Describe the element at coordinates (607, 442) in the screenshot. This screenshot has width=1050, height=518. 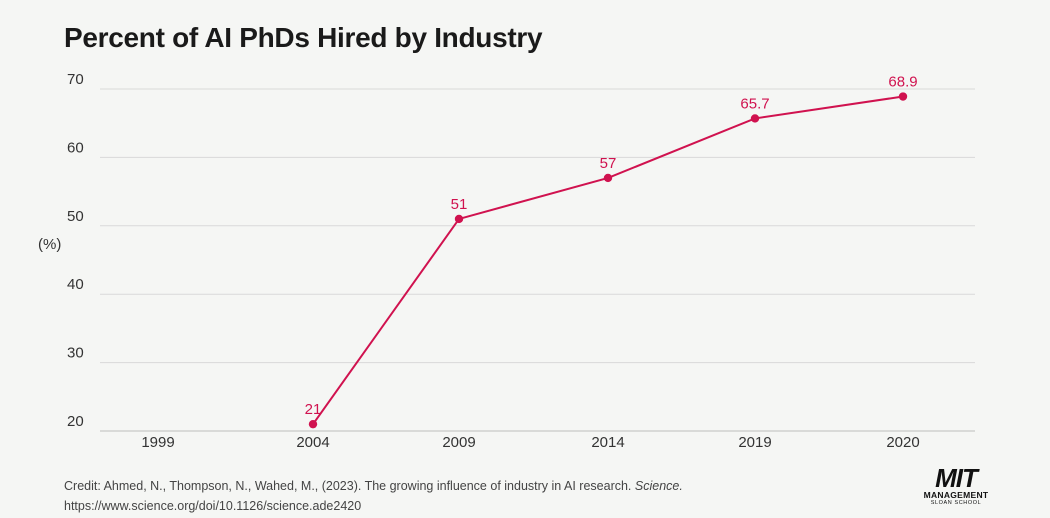
I see `x-tick-label: 2014` at that location.